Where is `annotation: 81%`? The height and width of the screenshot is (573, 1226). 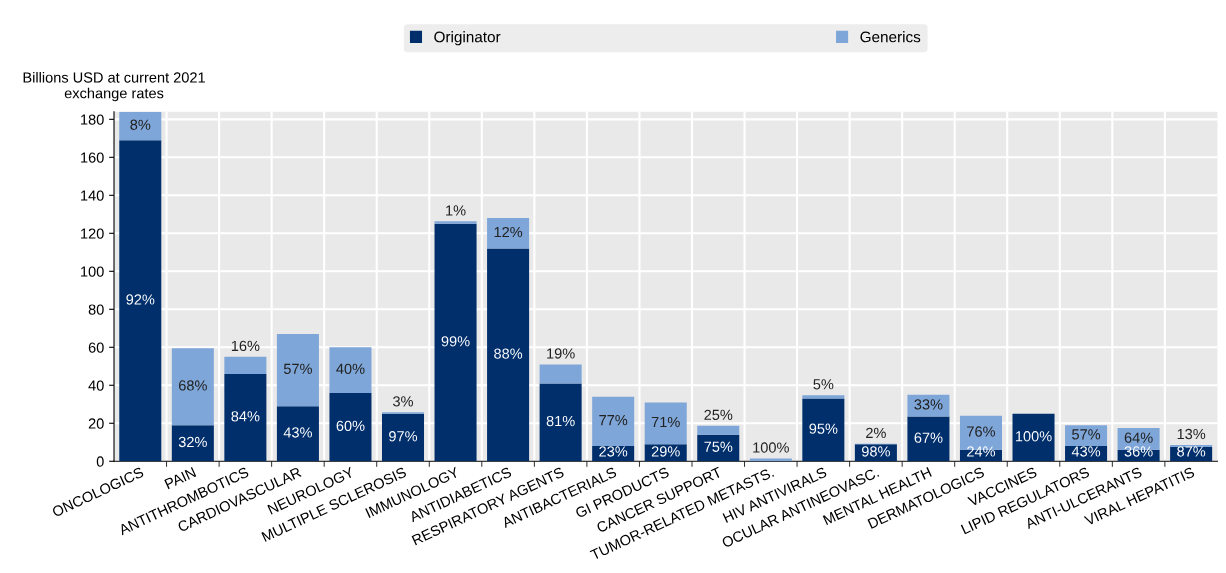 annotation: 81% is located at coordinates (560, 421).